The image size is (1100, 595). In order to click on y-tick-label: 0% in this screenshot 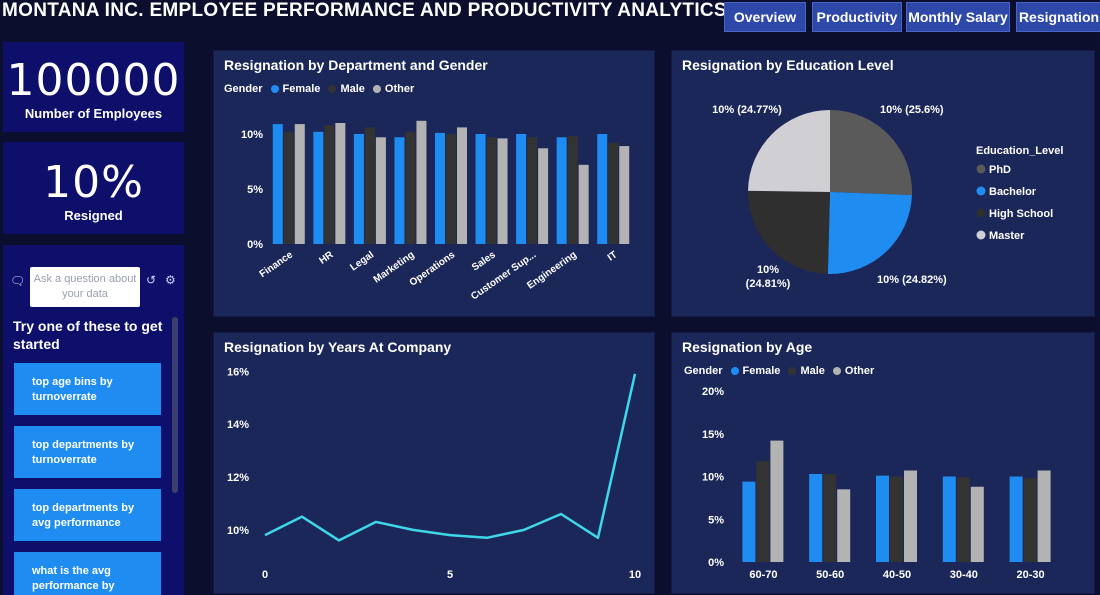, I will do `click(255, 245)`.